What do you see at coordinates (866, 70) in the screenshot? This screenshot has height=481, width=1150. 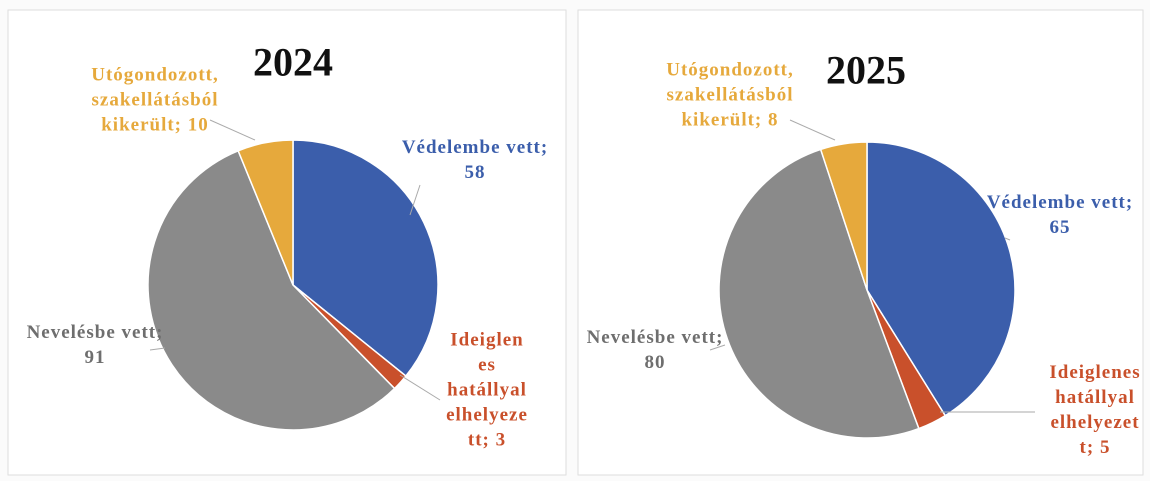 I see `chart-title: 2025` at bounding box center [866, 70].